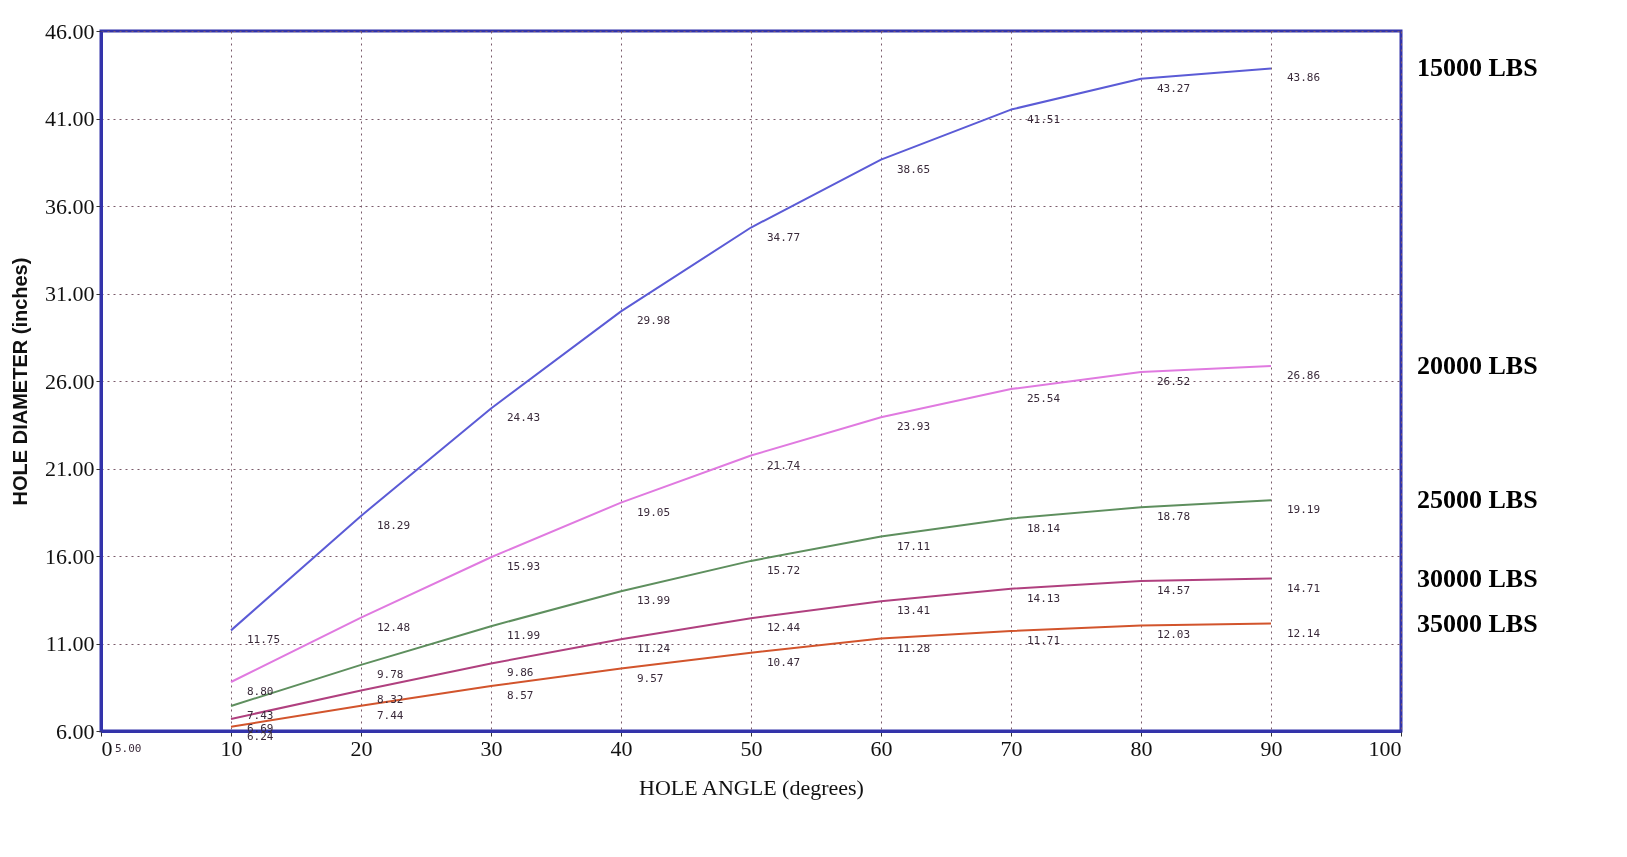 This screenshot has width=1627, height=857. I want to click on y-tick-label: 21.00, so click(70, 468).